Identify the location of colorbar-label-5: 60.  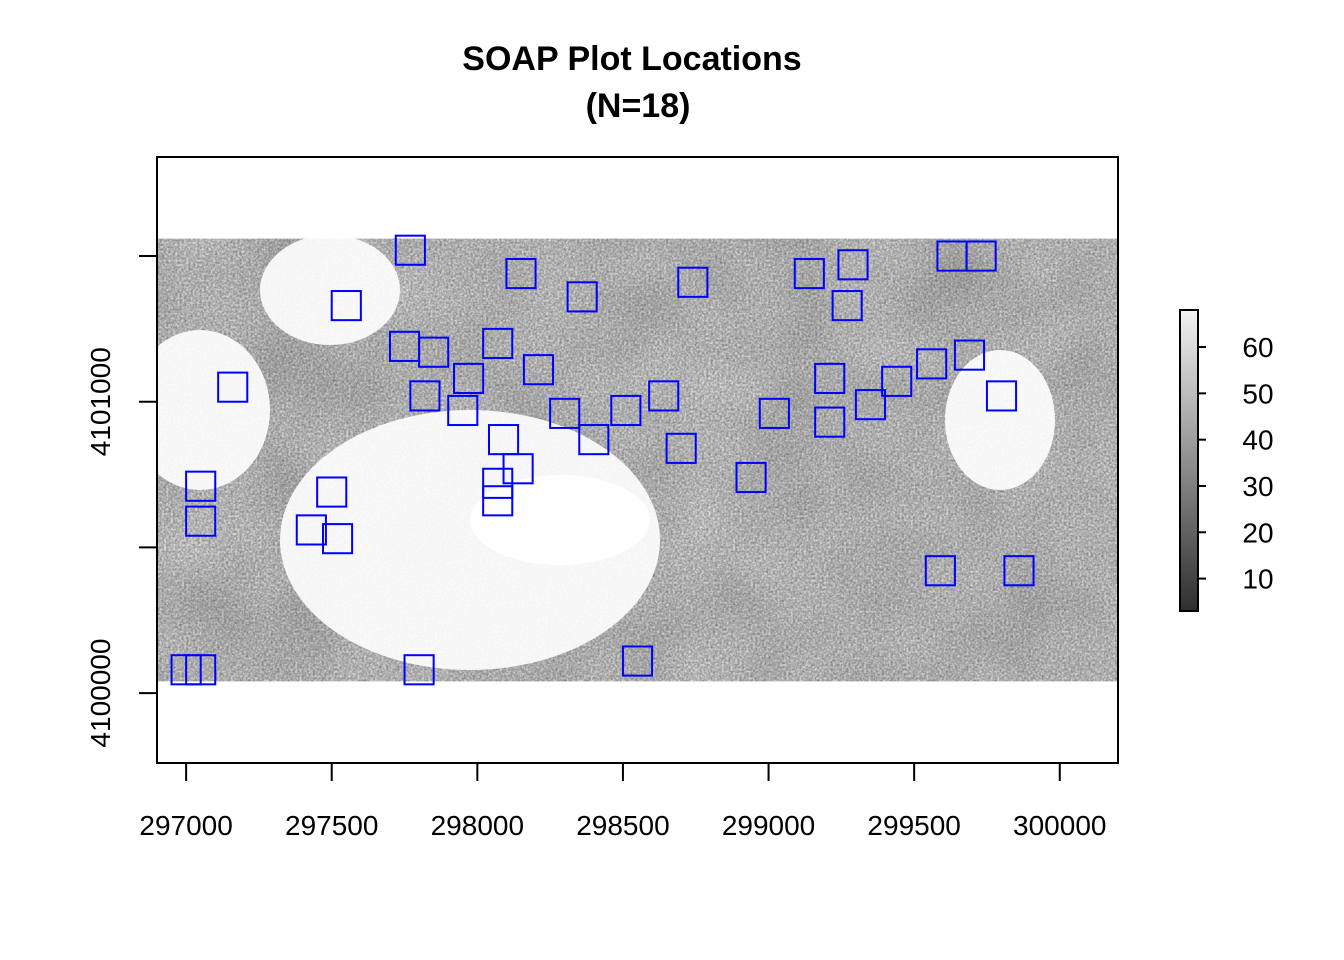
(1257, 347).